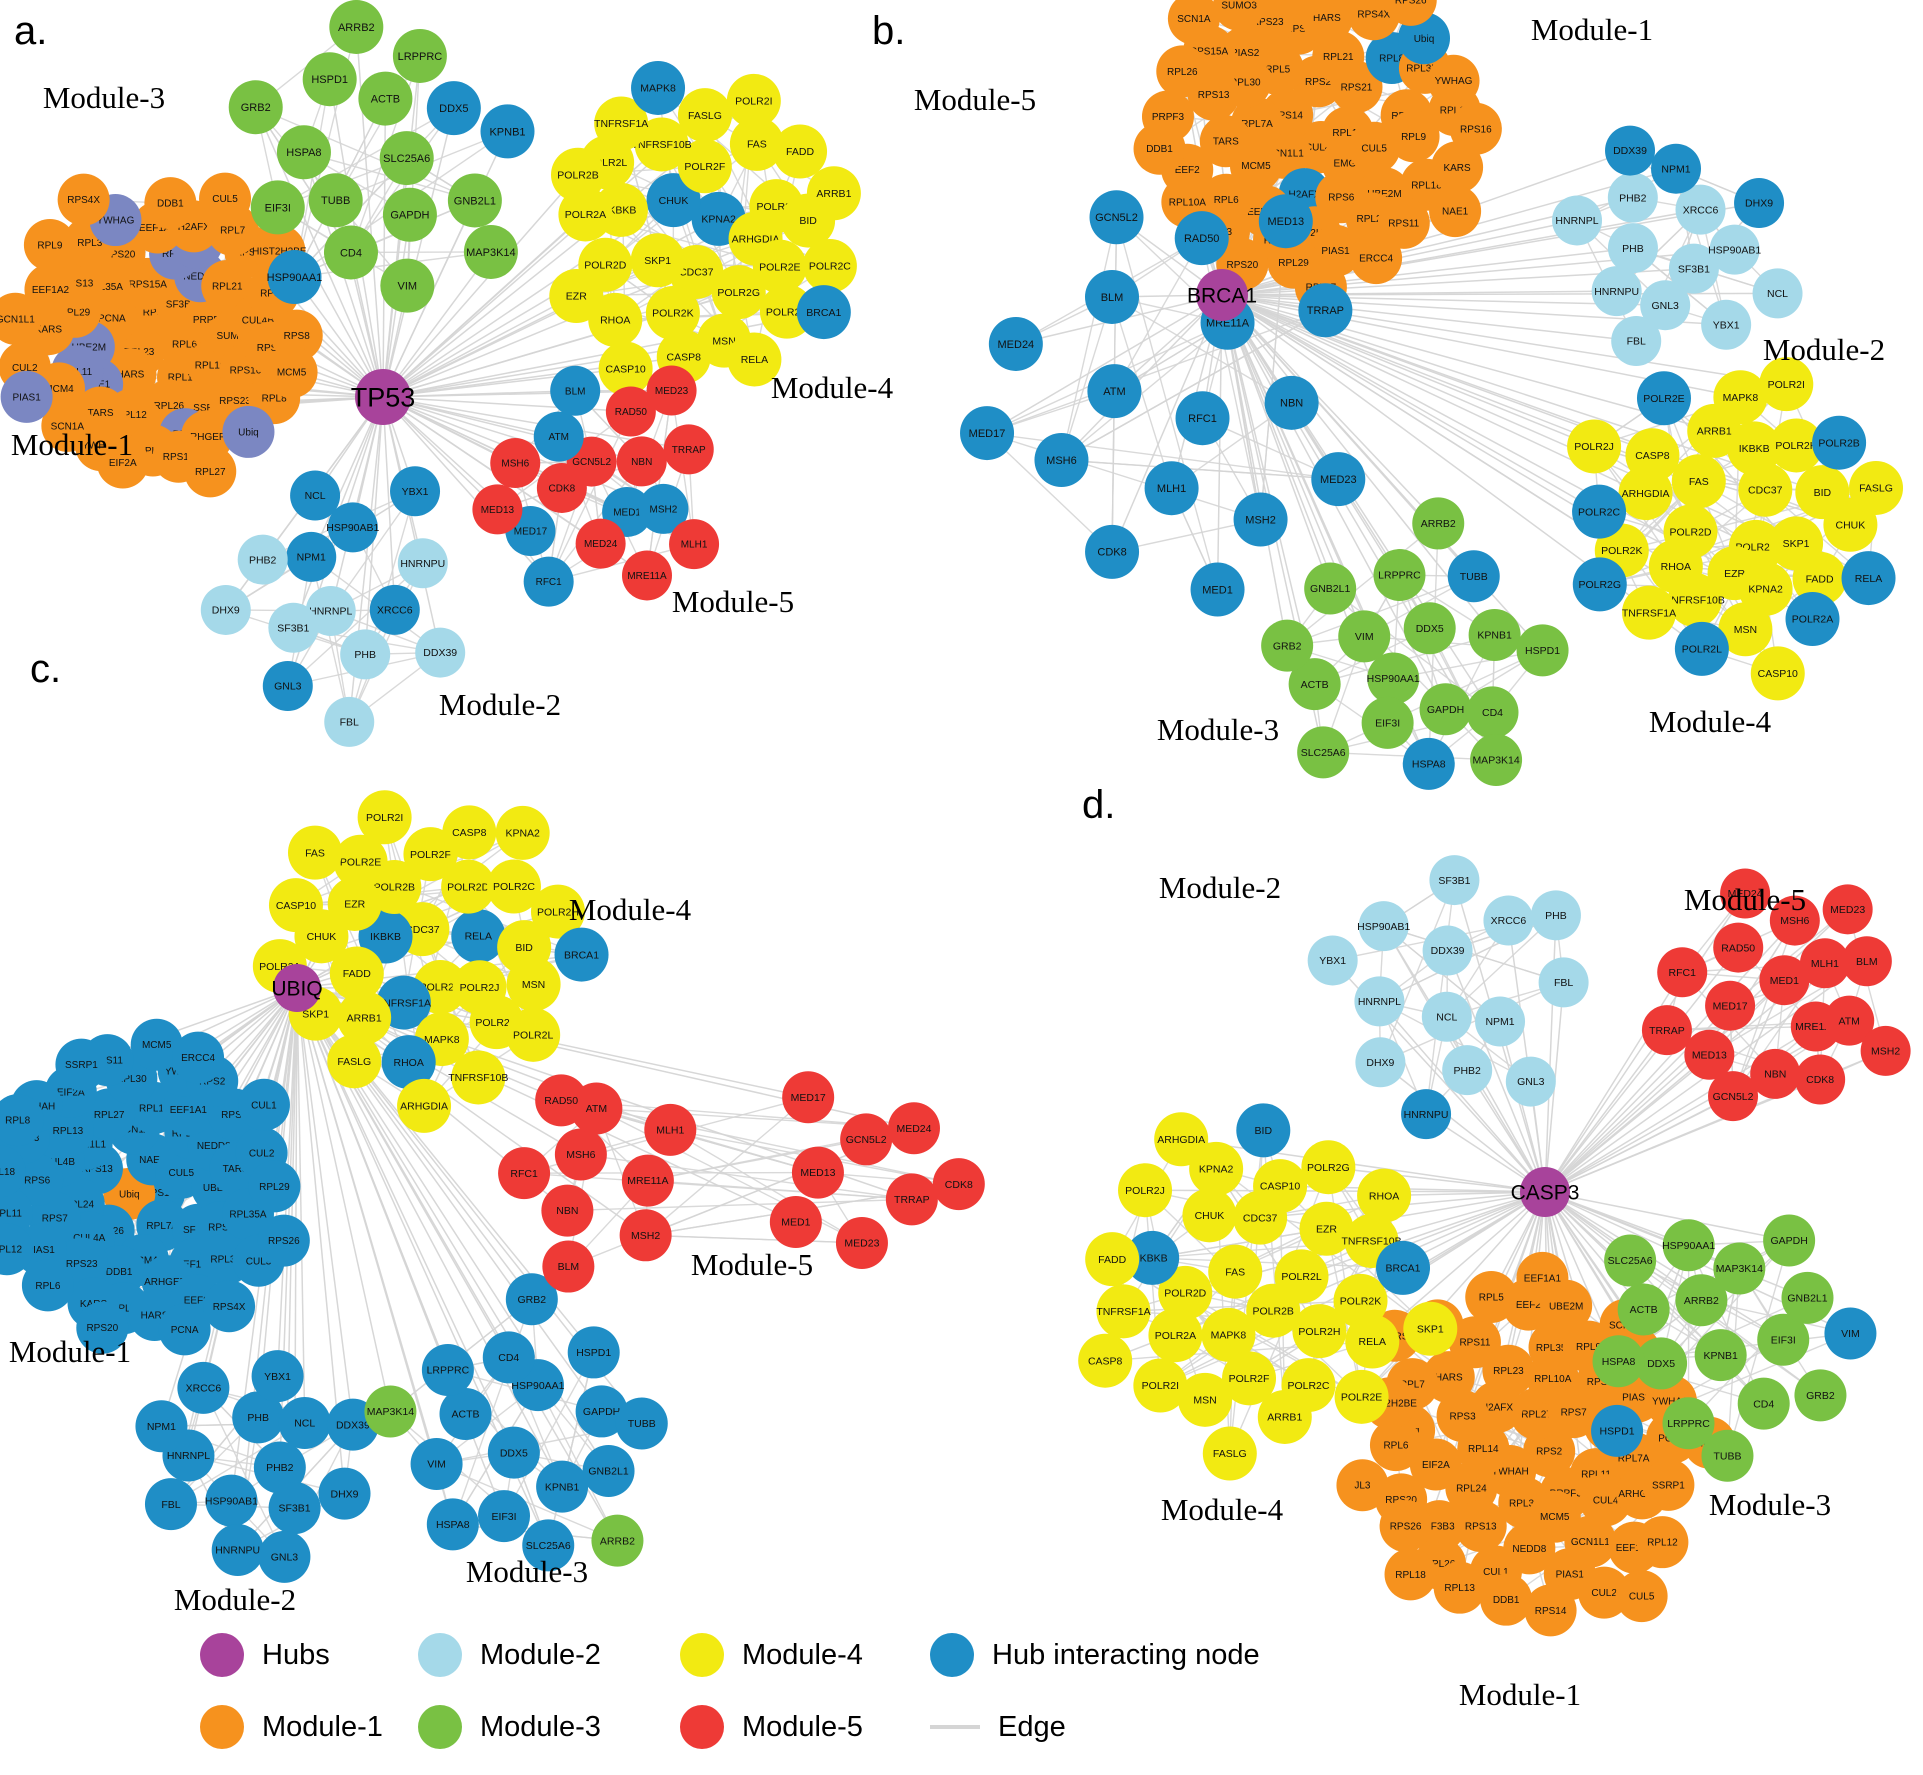 The height and width of the screenshot is (1775, 1923). Describe the element at coordinates (1338, 479) in the screenshot. I see `node-MED23: MED23` at that location.